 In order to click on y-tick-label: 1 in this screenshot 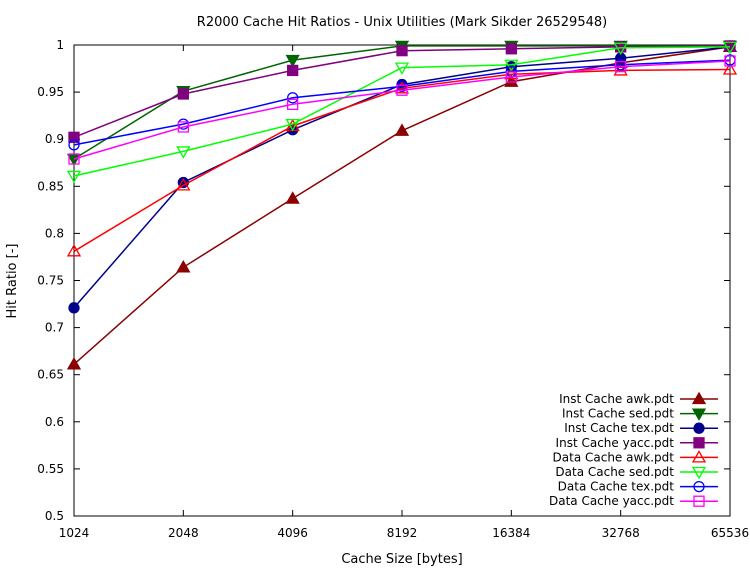, I will do `click(60, 45)`.